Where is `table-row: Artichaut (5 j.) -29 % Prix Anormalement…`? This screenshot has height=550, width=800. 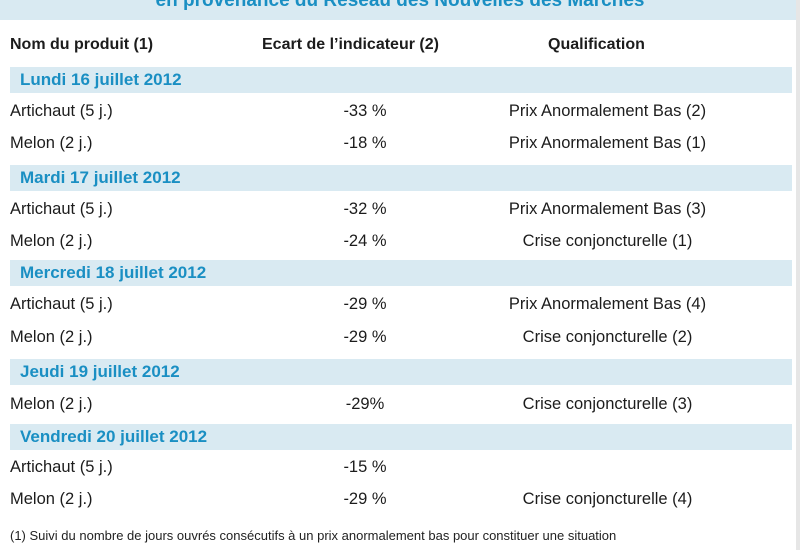 table-row: Artichaut (5 j.) -29 % Prix Anormalement… is located at coordinates (398, 305).